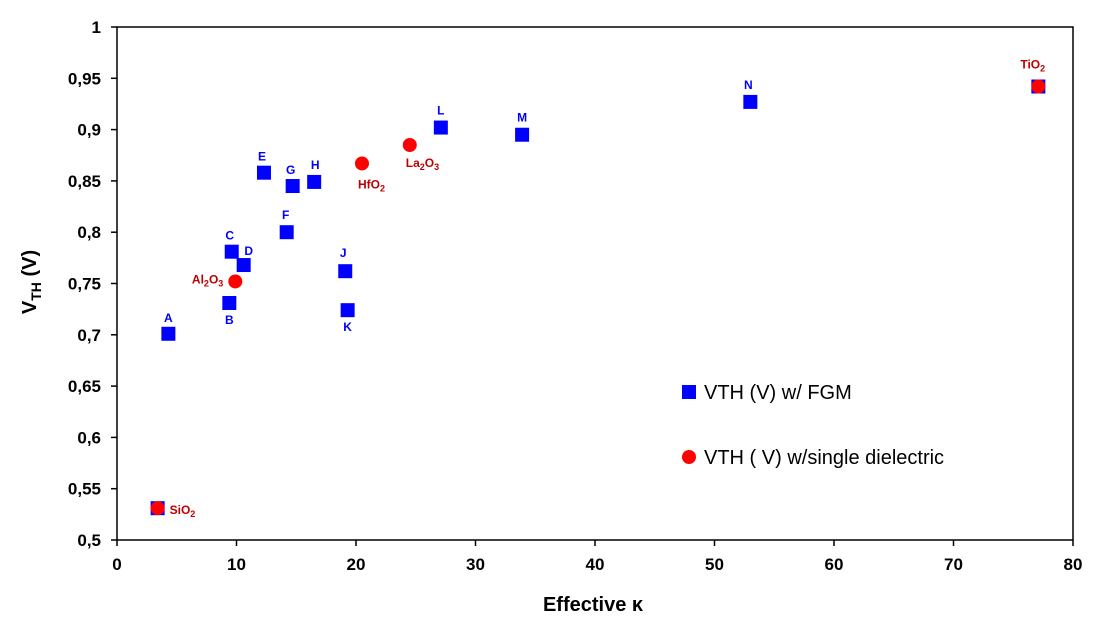  Describe the element at coordinates (84, 284) in the screenshot. I see `y-tick-label: 0,75` at that location.